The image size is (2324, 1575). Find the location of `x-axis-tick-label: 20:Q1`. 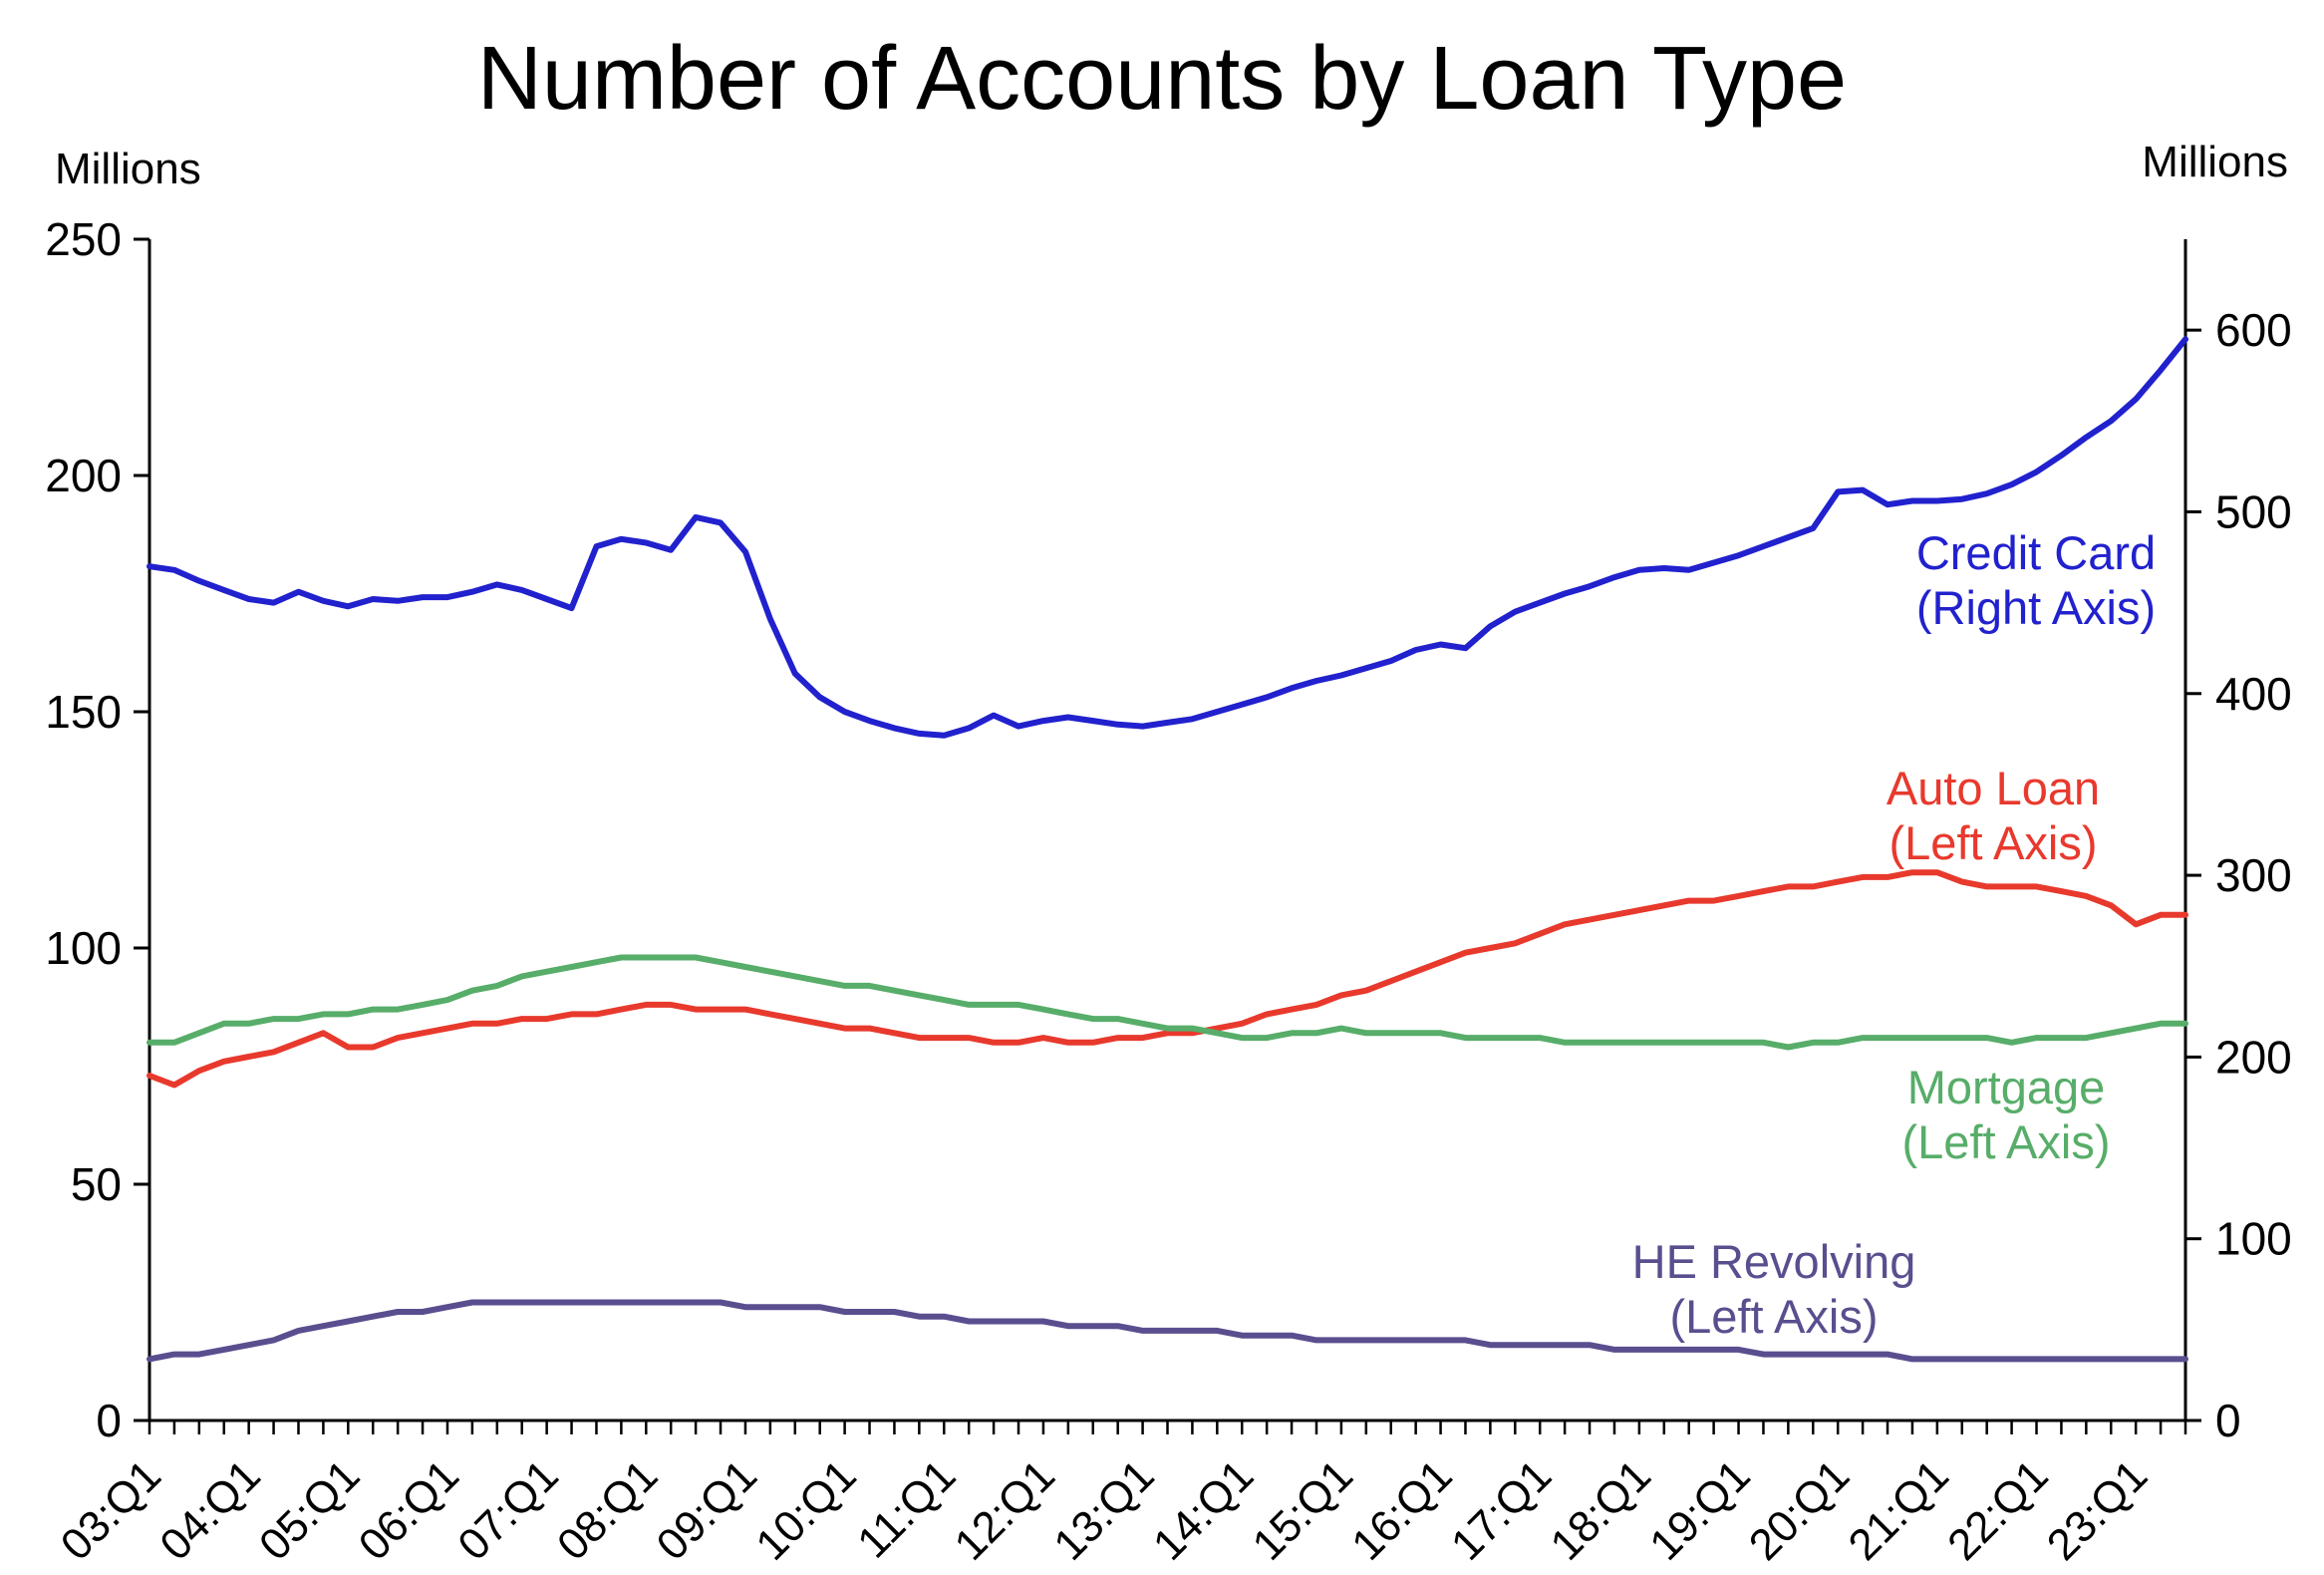

x-axis-tick-label: 20:Q1 is located at coordinates (1799, 1509).